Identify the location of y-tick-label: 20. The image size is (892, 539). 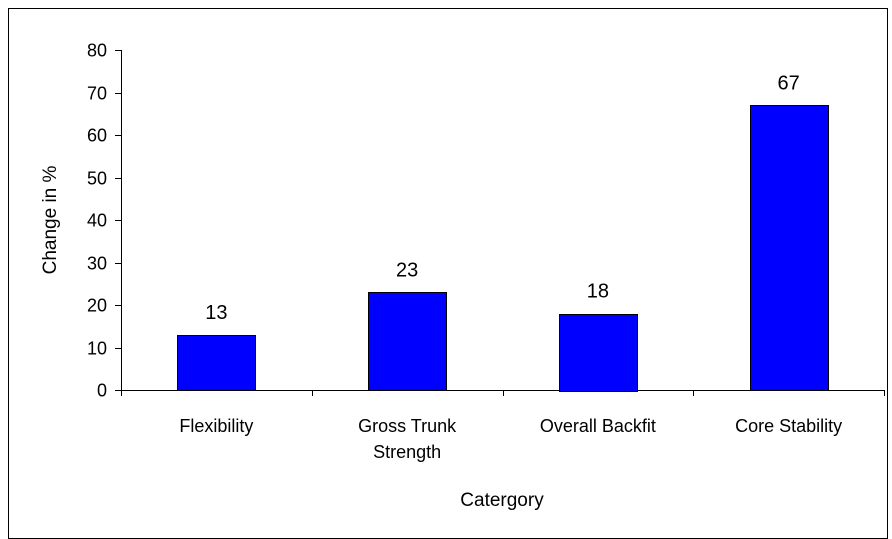
(97, 306).